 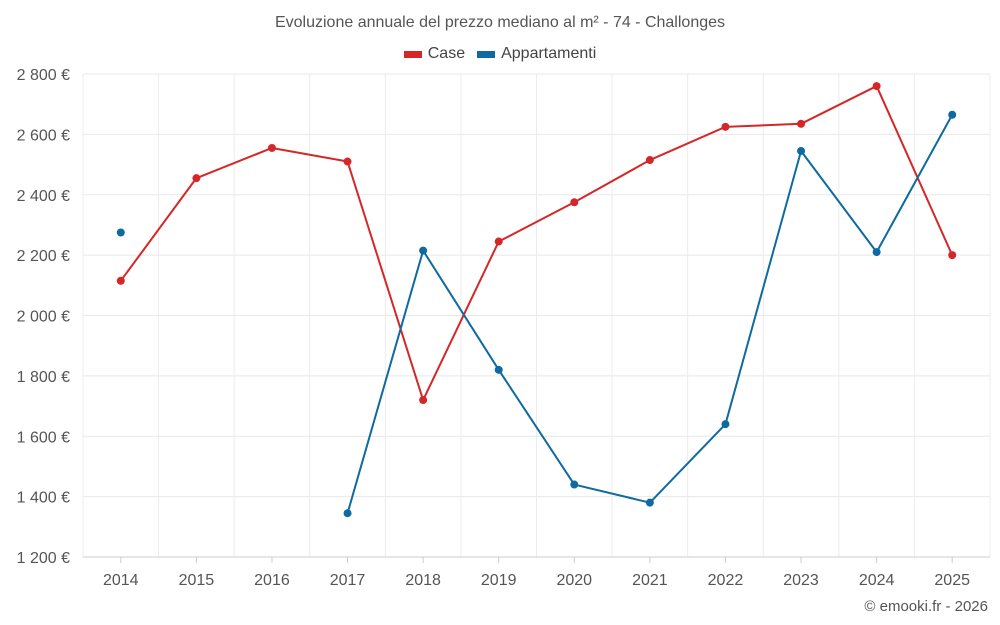 I want to click on legend-label-case: Case, so click(x=446, y=53).